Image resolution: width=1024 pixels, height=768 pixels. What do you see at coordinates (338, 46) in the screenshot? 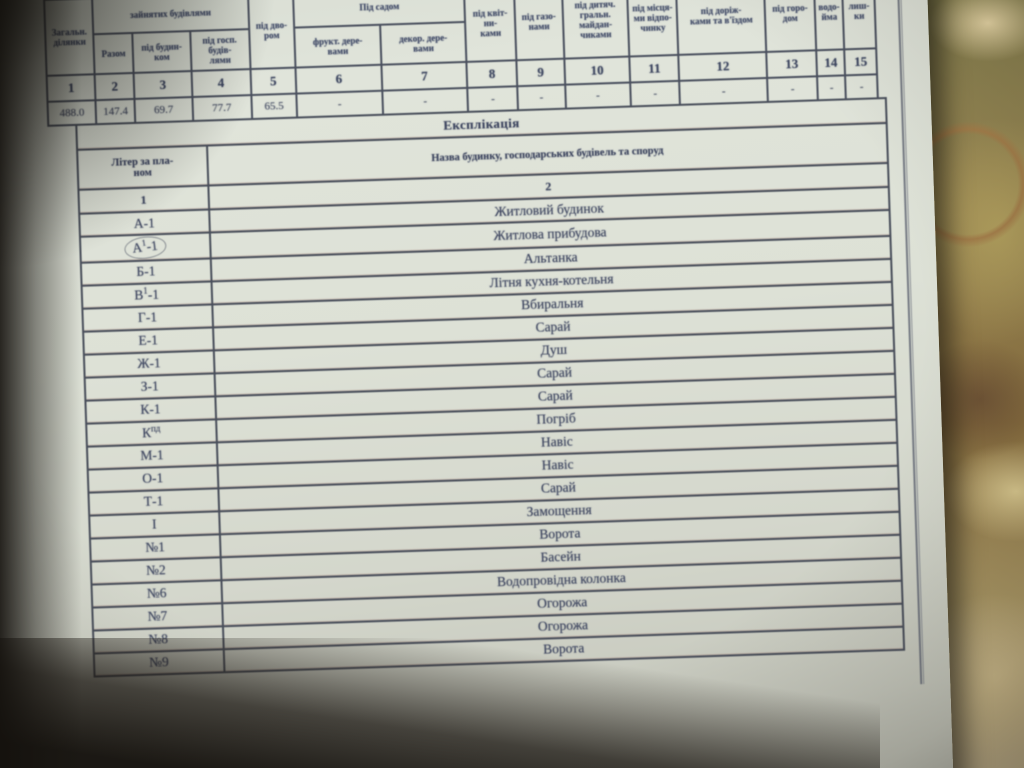
I see `col-header-6: фрукт. дере- вами` at bounding box center [338, 46].